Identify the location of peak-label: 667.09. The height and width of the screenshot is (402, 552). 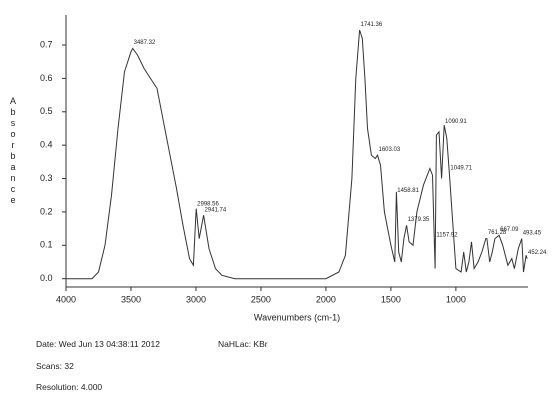
(509, 230).